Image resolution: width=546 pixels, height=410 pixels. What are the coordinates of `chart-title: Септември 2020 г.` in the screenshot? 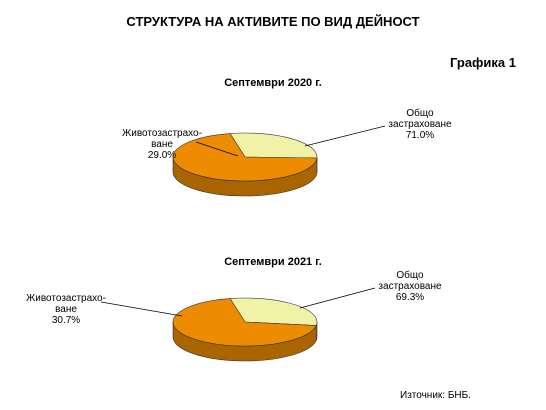 It's located at (273, 83).